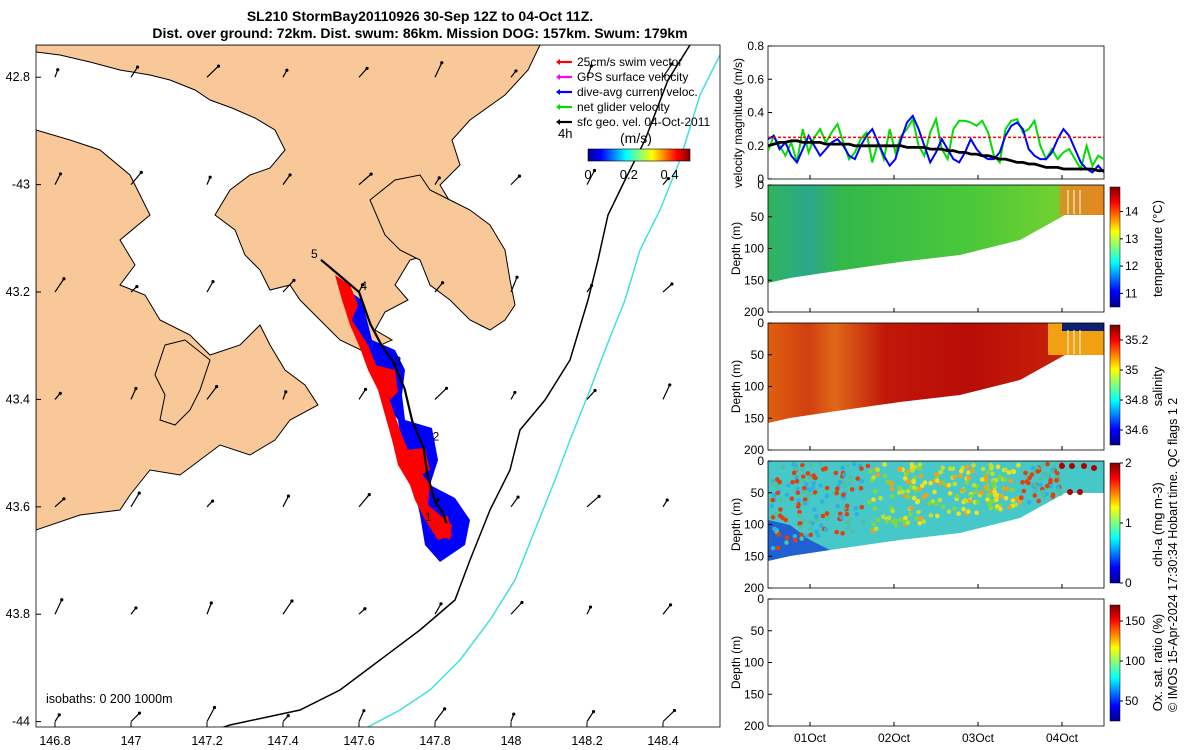  I want to click on colorbar-tick-label: 1, so click(1128, 523).